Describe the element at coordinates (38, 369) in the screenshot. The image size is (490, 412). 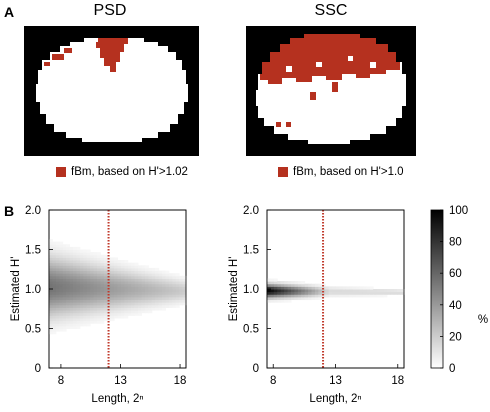
I see `y-tick-label: 0` at that location.